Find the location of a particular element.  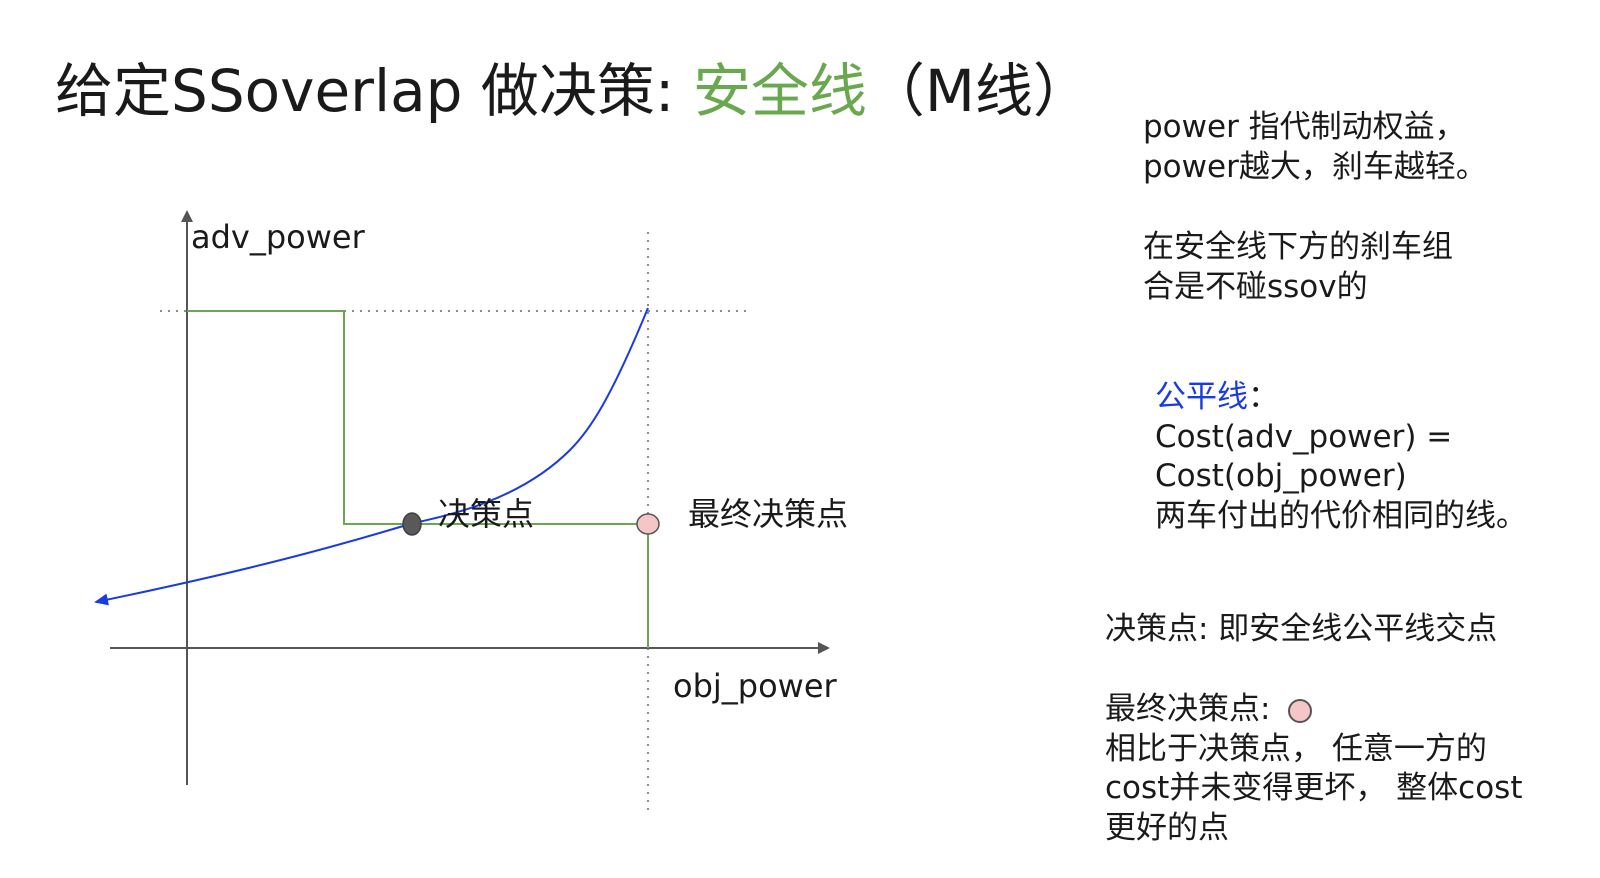

note-final-line-1: 相比于决策点， 任意一方的 is located at coordinates (1296, 748).